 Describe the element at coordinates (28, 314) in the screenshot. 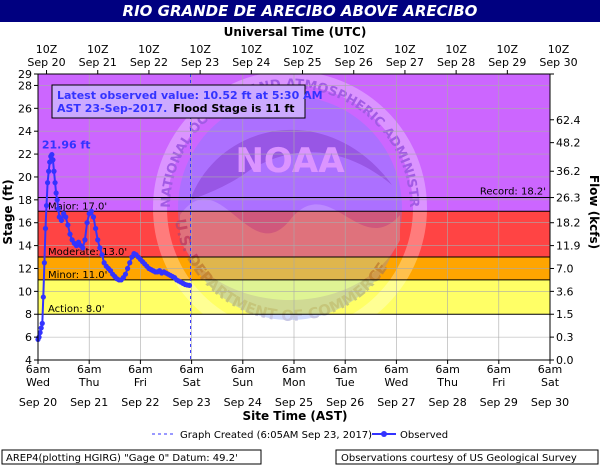

I see `stage-tick-label: 8` at that location.